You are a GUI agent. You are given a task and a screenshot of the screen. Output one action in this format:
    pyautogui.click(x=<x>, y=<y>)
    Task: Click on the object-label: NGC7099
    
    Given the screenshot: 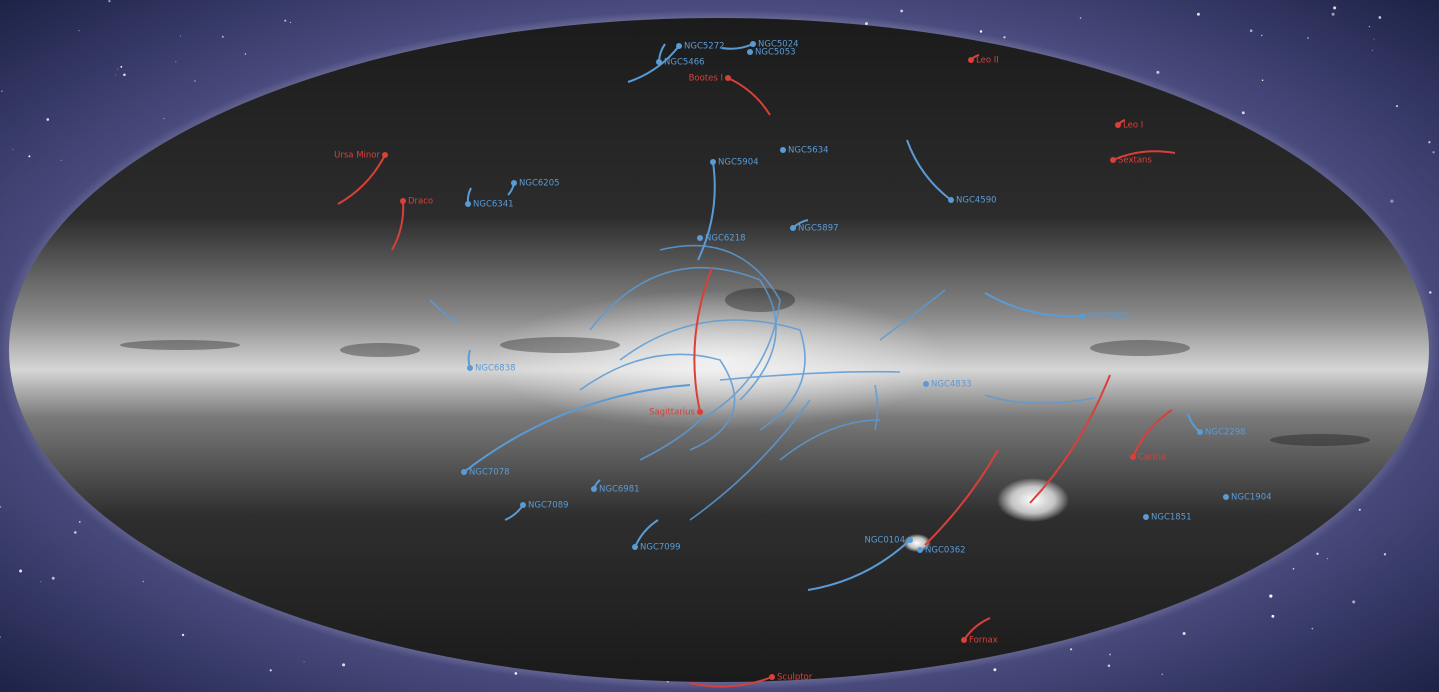 What is the action you would take?
    pyautogui.click(x=660, y=548)
    